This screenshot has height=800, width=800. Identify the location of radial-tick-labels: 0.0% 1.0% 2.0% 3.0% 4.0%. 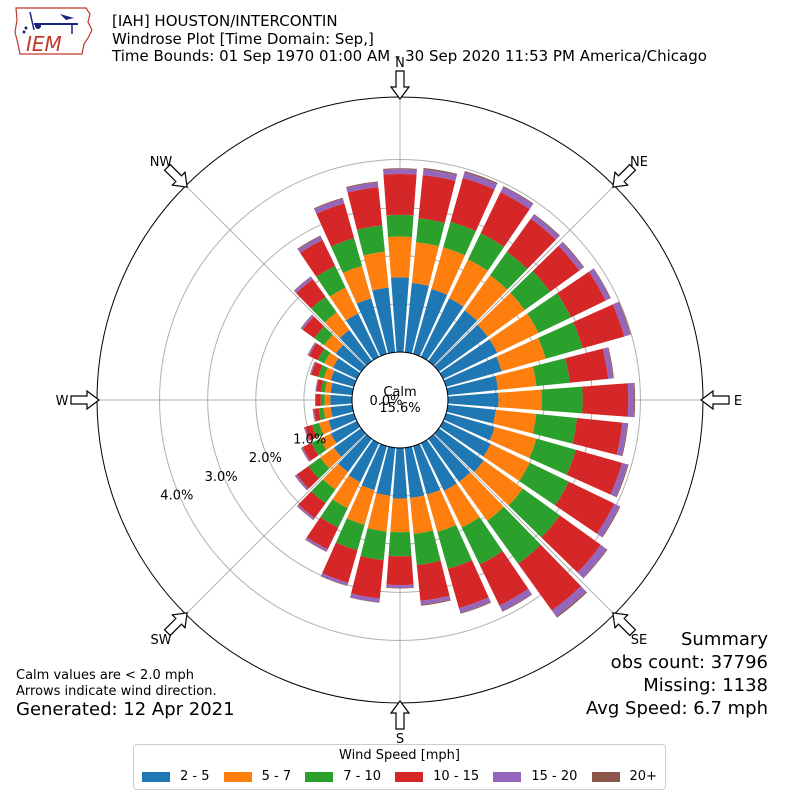
(281, 449).